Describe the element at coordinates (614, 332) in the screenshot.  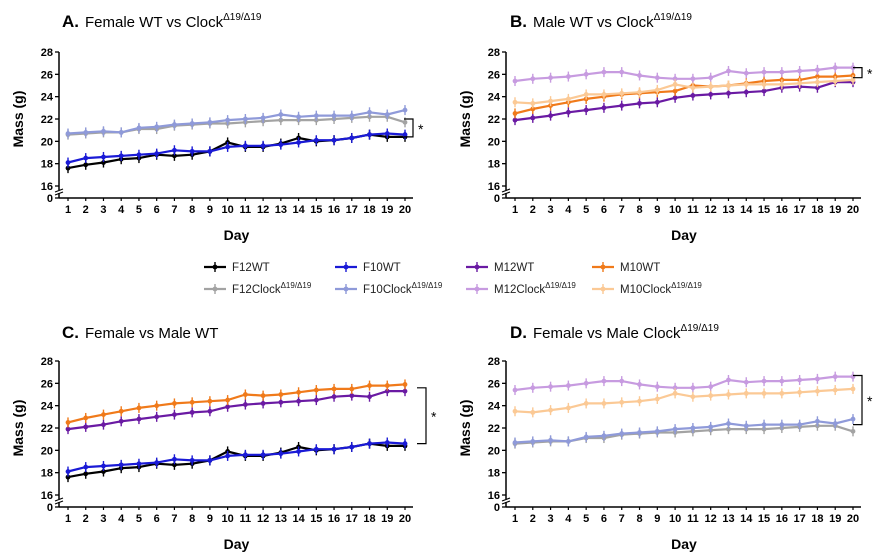
I see `panel-title: D. Female vs Male ClockΔ19/Δ19` at that location.